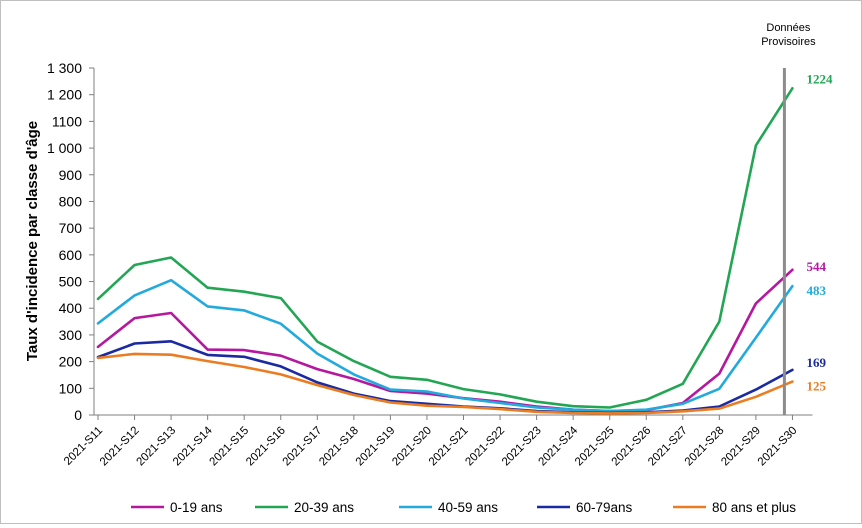 This screenshot has height=528, width=862. Describe the element at coordinates (78, 415) in the screenshot. I see `y-tick-label: 0` at that location.